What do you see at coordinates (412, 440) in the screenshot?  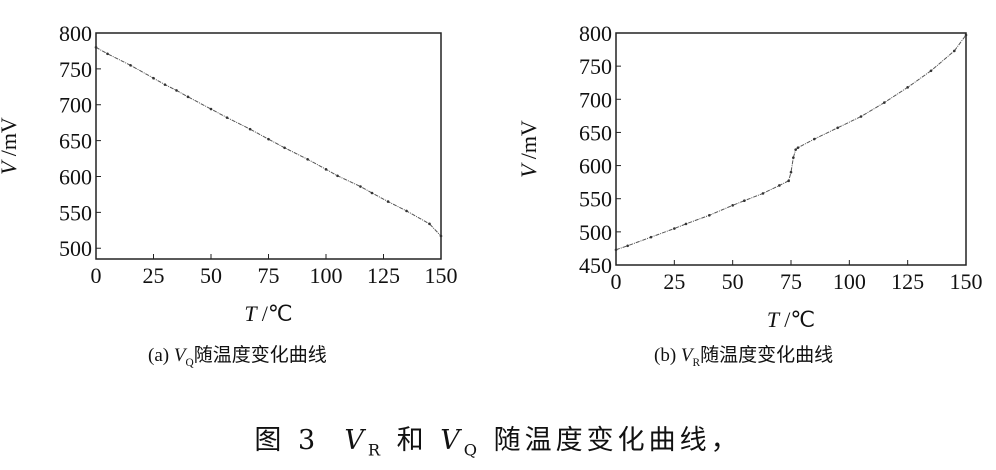 I see `caption-and: 和` at bounding box center [412, 440].